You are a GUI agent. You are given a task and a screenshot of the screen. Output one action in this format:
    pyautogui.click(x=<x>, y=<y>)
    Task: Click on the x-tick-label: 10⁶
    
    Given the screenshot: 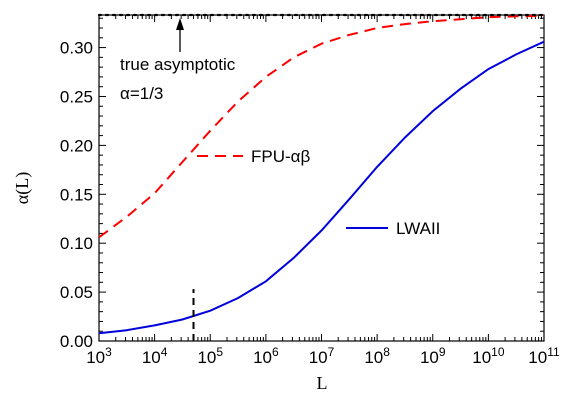 What is the action you would take?
    pyautogui.click(x=266, y=356)
    